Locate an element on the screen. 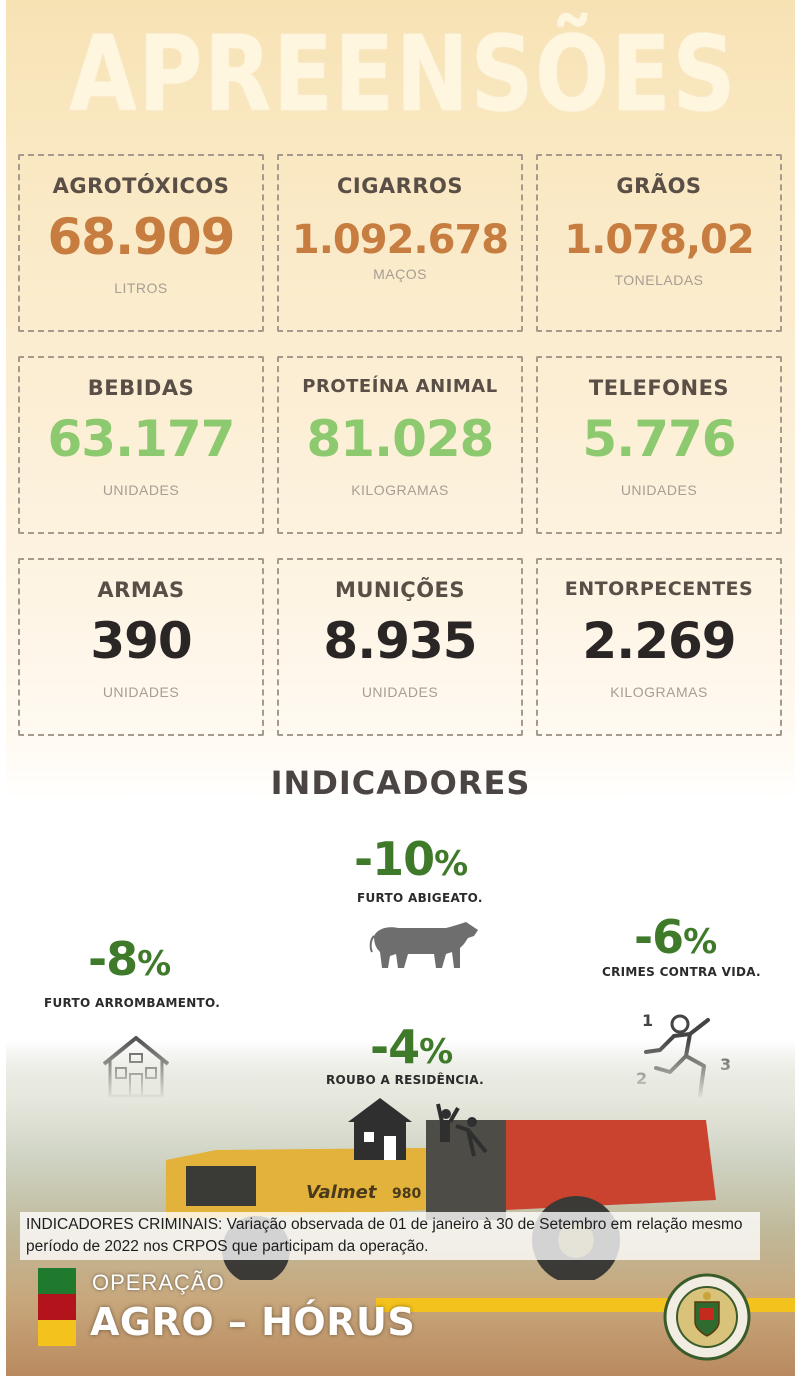  indicator-number: -6 is located at coordinates (659, 937).